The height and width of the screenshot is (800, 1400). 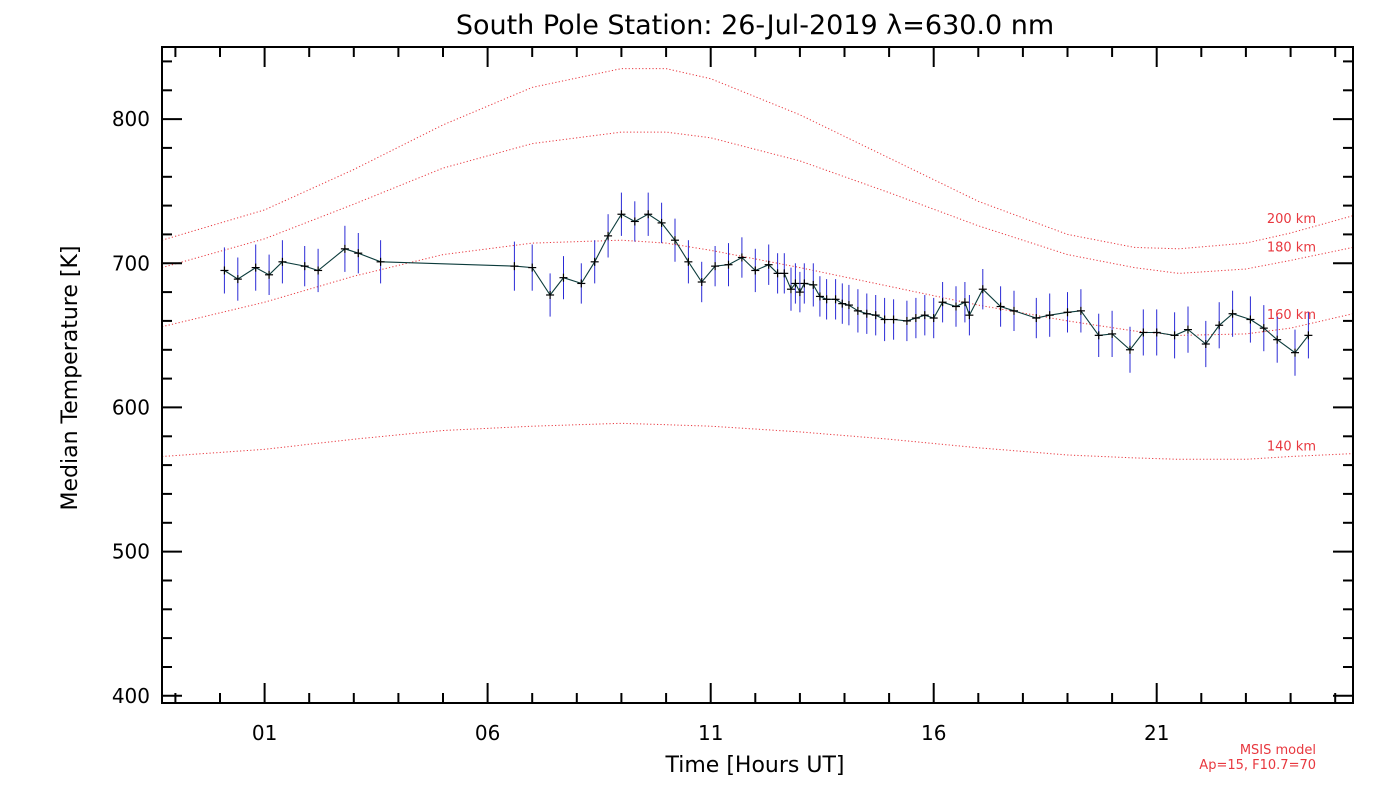 I want to click on x-tick-label: 21, so click(x=1156, y=733).